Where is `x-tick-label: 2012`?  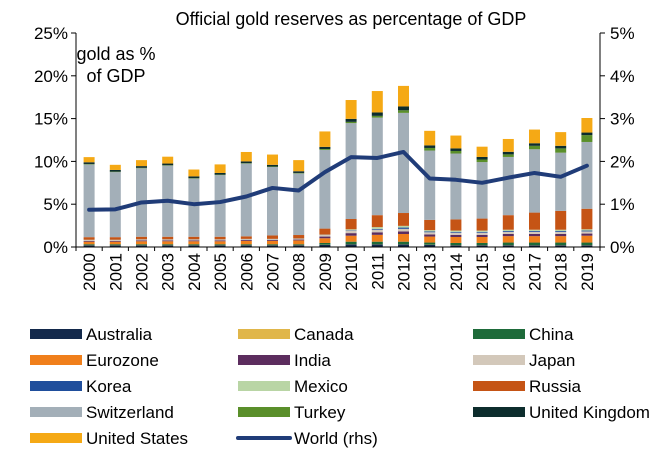 x-tick-label: 2012 is located at coordinates (404, 272).